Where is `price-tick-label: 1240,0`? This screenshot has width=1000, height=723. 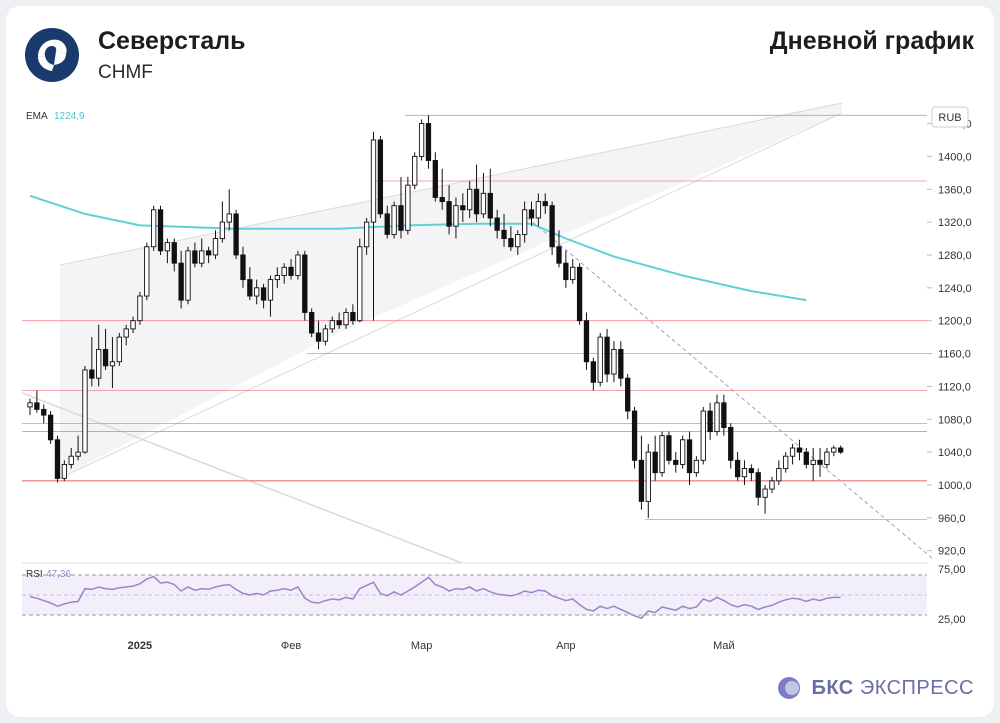
price-tick-label: 1240,0 is located at coordinates (955, 289).